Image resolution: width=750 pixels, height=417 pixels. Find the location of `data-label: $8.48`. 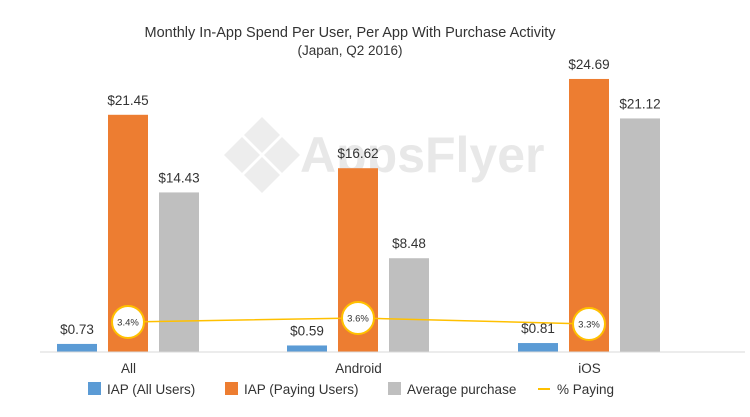

data-label: $8.48 is located at coordinates (409, 243).